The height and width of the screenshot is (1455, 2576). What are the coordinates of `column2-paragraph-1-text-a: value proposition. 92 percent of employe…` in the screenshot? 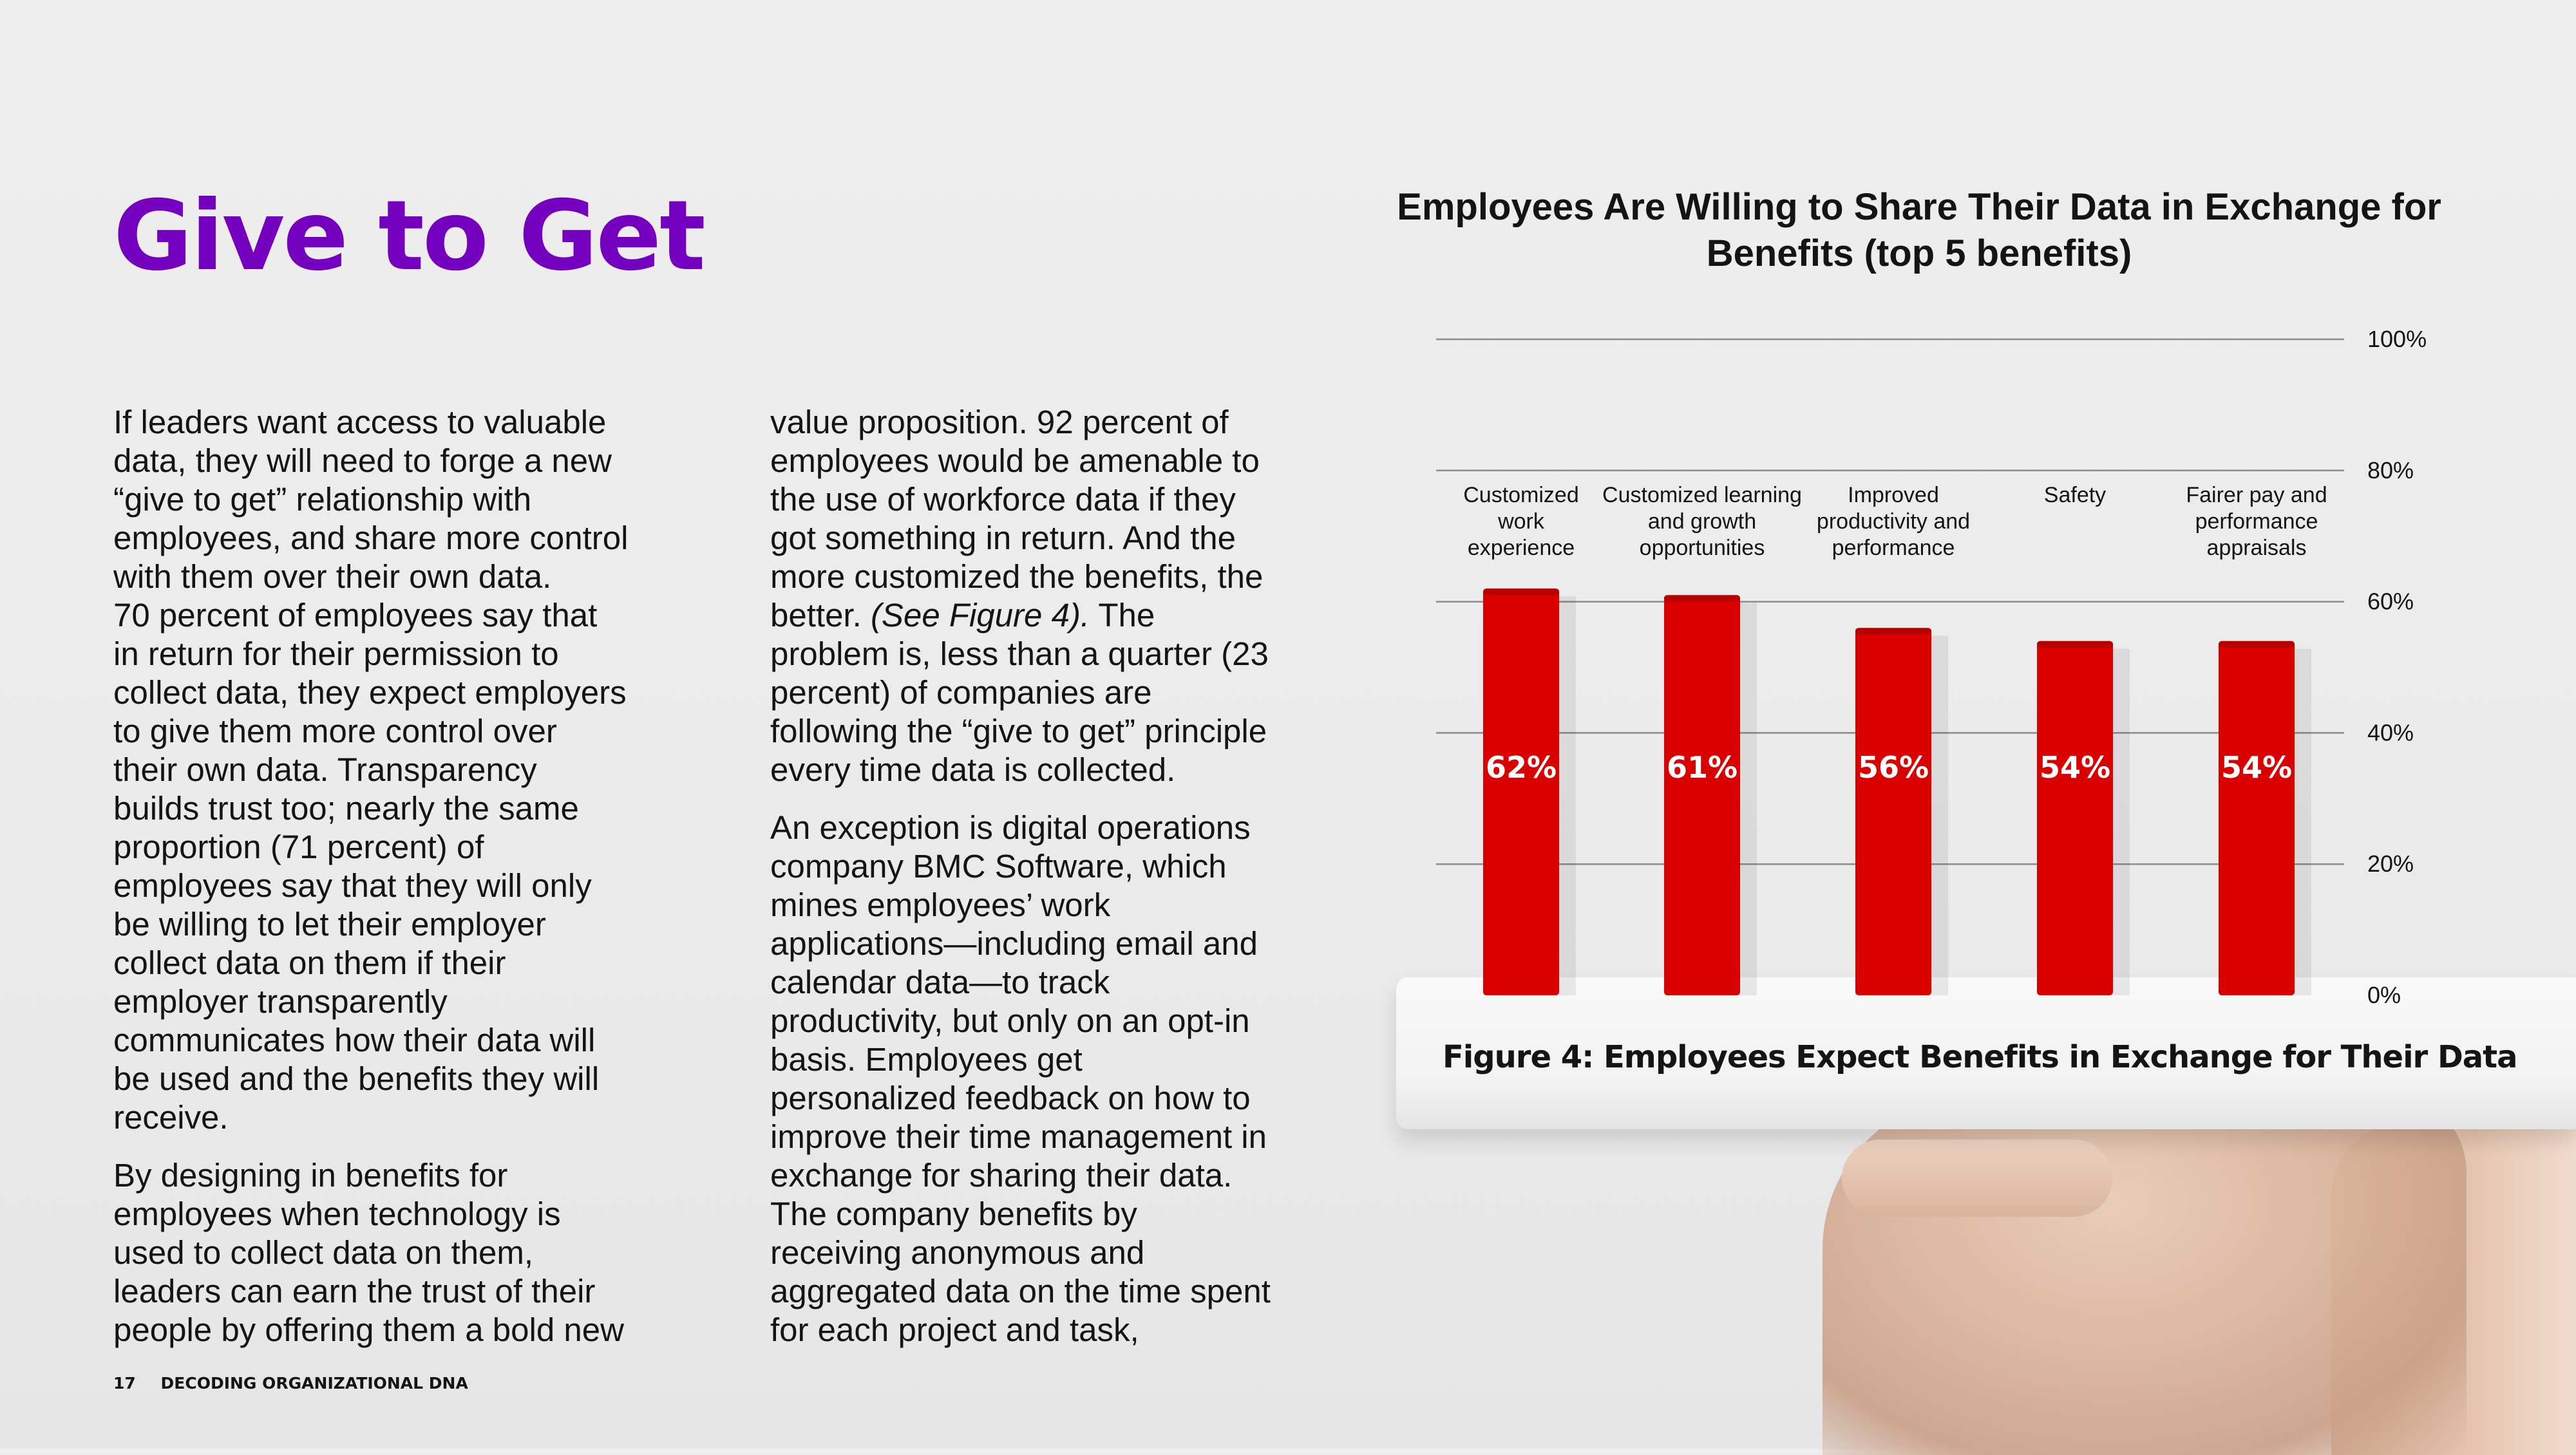 It's located at (1017, 519).